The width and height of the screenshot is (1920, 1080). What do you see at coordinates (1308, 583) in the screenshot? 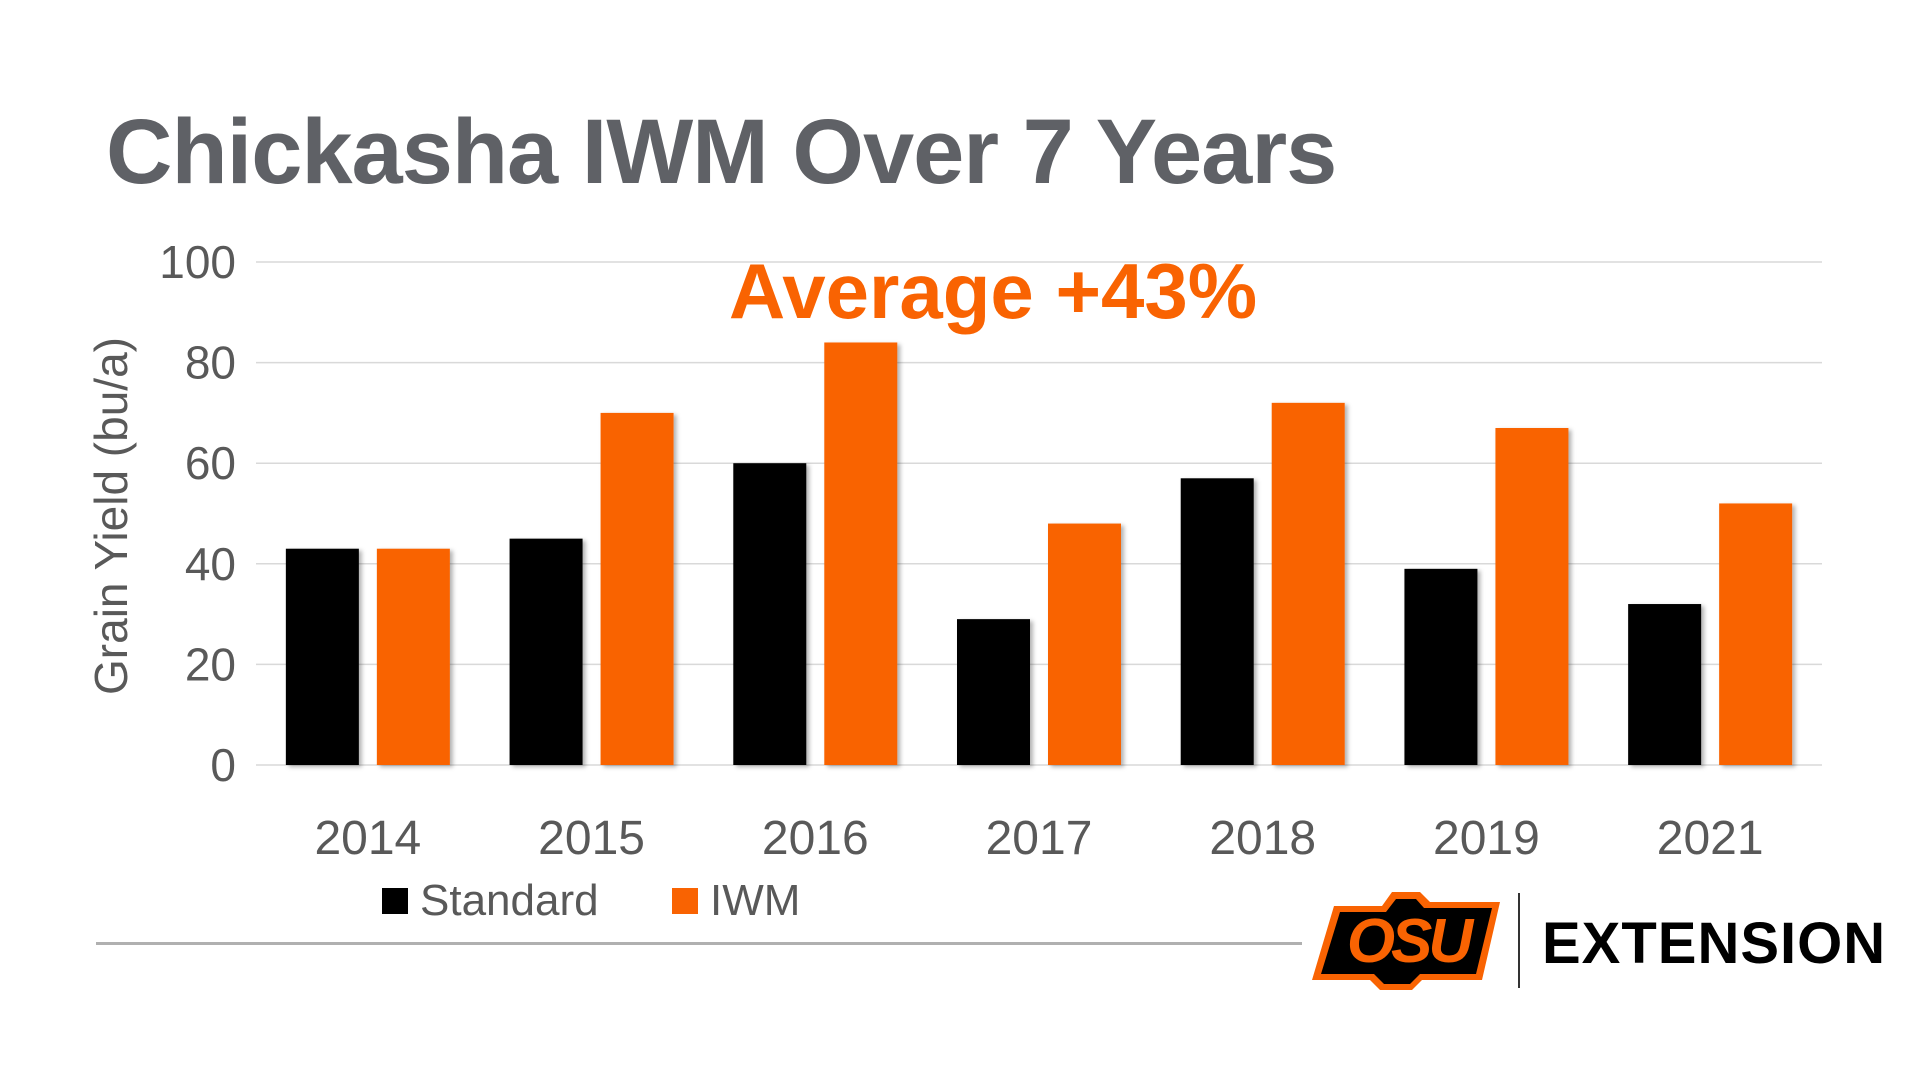
I see `bar-iwm-2018` at bounding box center [1308, 583].